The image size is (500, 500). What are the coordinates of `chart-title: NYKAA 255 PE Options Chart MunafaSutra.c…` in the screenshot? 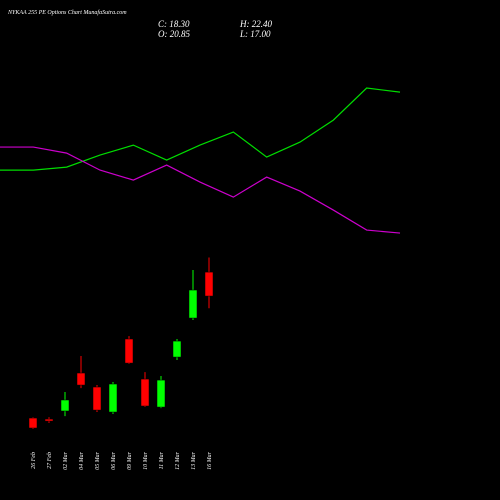 It's located at (67, 12).